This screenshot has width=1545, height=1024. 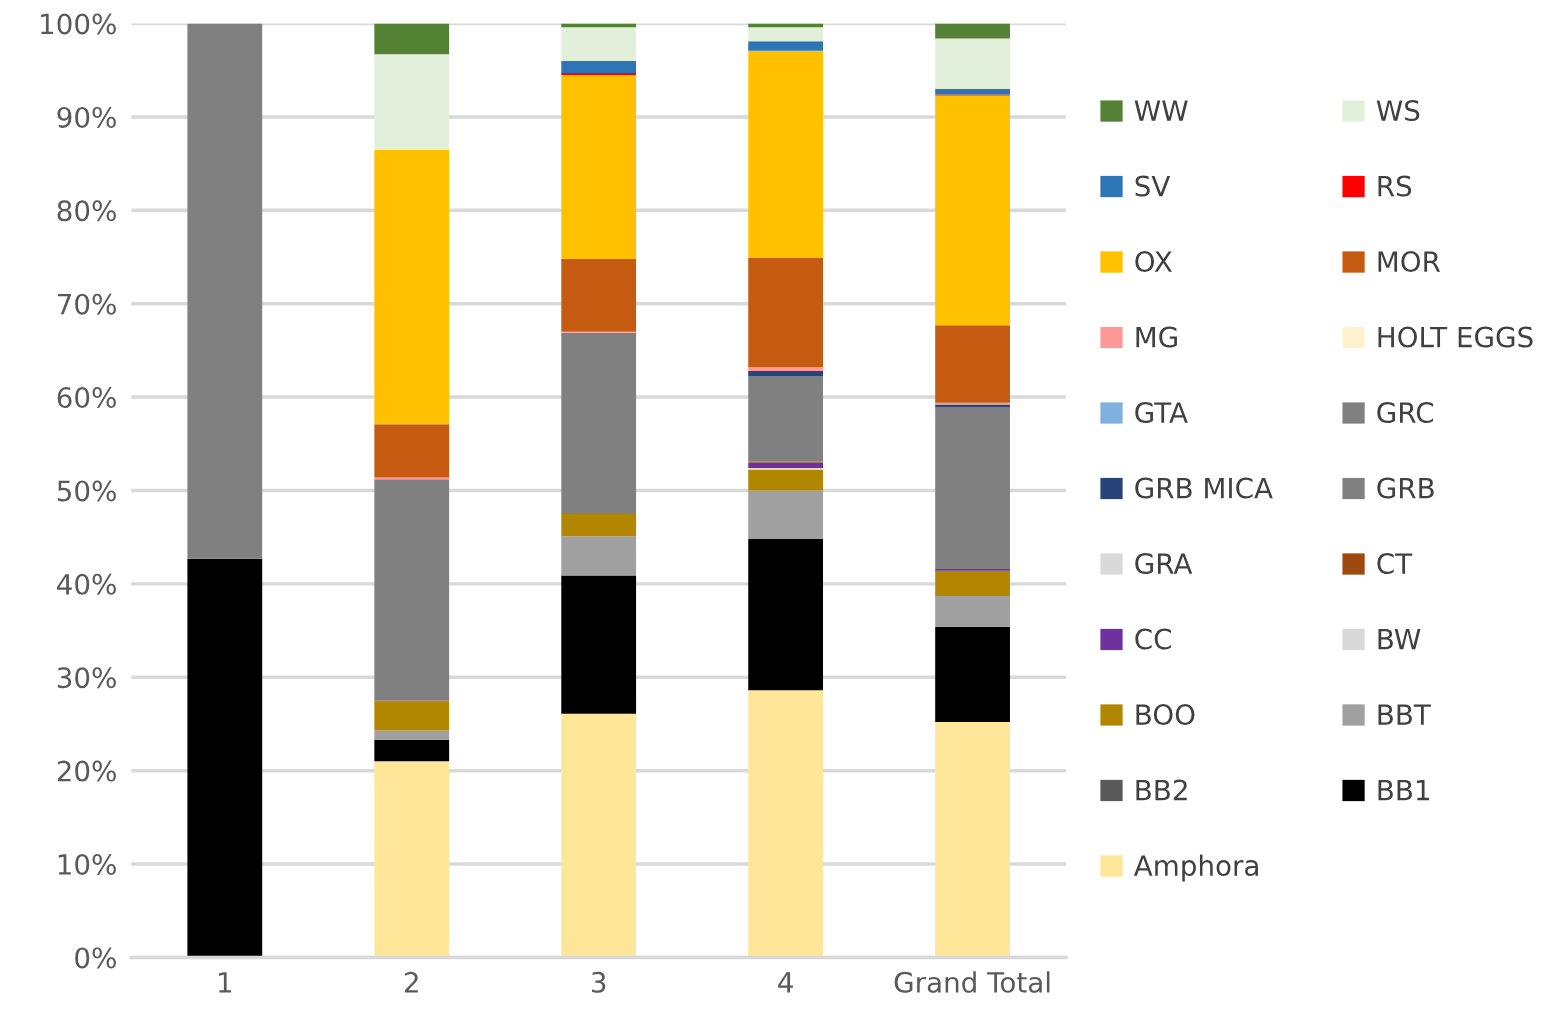 I want to click on legend-label: CC, so click(x=1153, y=639).